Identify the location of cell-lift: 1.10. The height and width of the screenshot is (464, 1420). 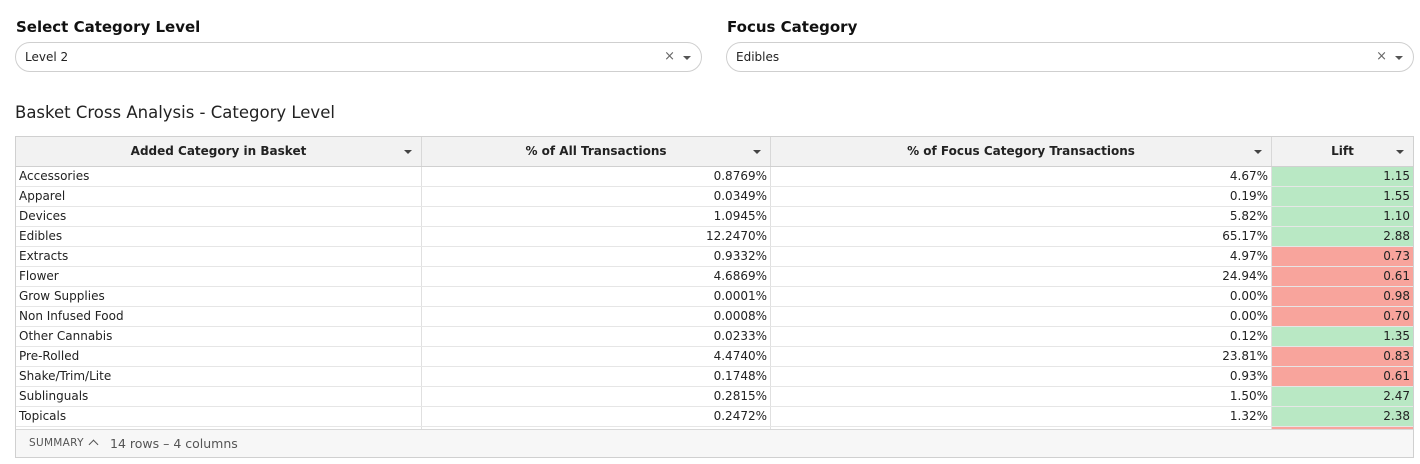
(1342, 216).